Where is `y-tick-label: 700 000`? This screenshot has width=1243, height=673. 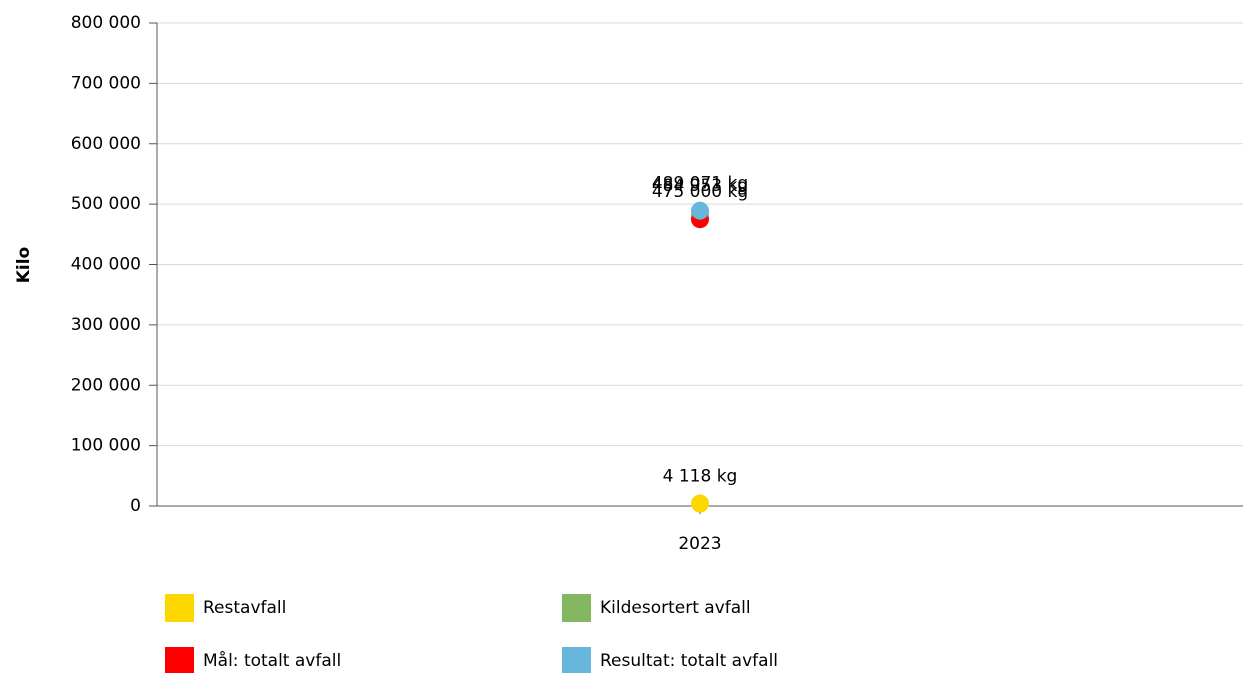 y-tick-label: 700 000 is located at coordinates (106, 83).